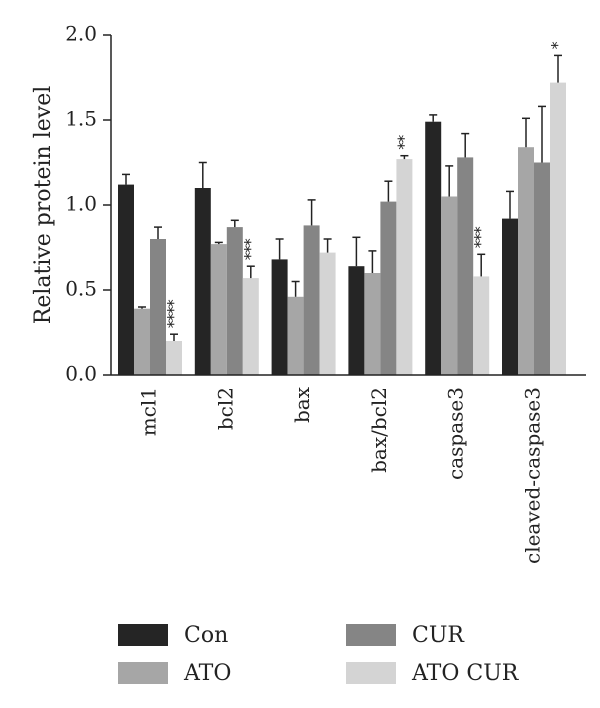  I want to click on legend-item-ato-cur: ATO CUR, so click(433, 673).